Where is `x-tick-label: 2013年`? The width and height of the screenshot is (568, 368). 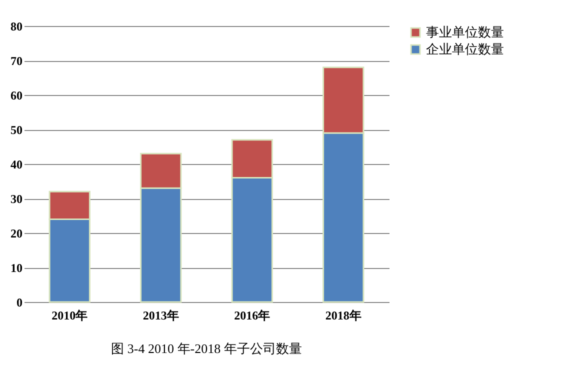
x-tick-label: 2013年 is located at coordinates (160, 315).